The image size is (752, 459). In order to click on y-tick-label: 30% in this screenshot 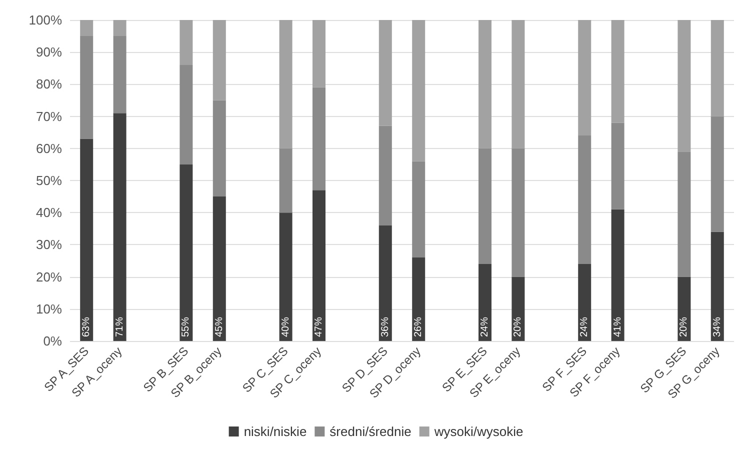, I will do `click(49, 244)`.